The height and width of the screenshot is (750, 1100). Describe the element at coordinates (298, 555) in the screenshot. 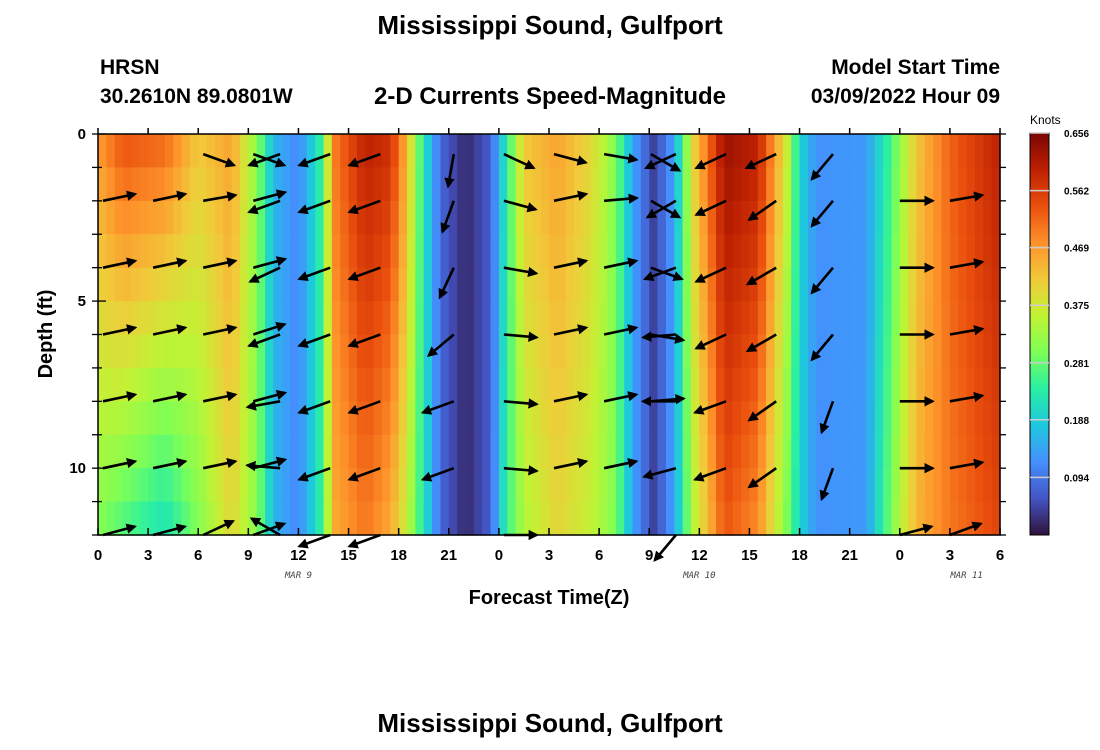

I see `x-tick-label: 12` at that location.